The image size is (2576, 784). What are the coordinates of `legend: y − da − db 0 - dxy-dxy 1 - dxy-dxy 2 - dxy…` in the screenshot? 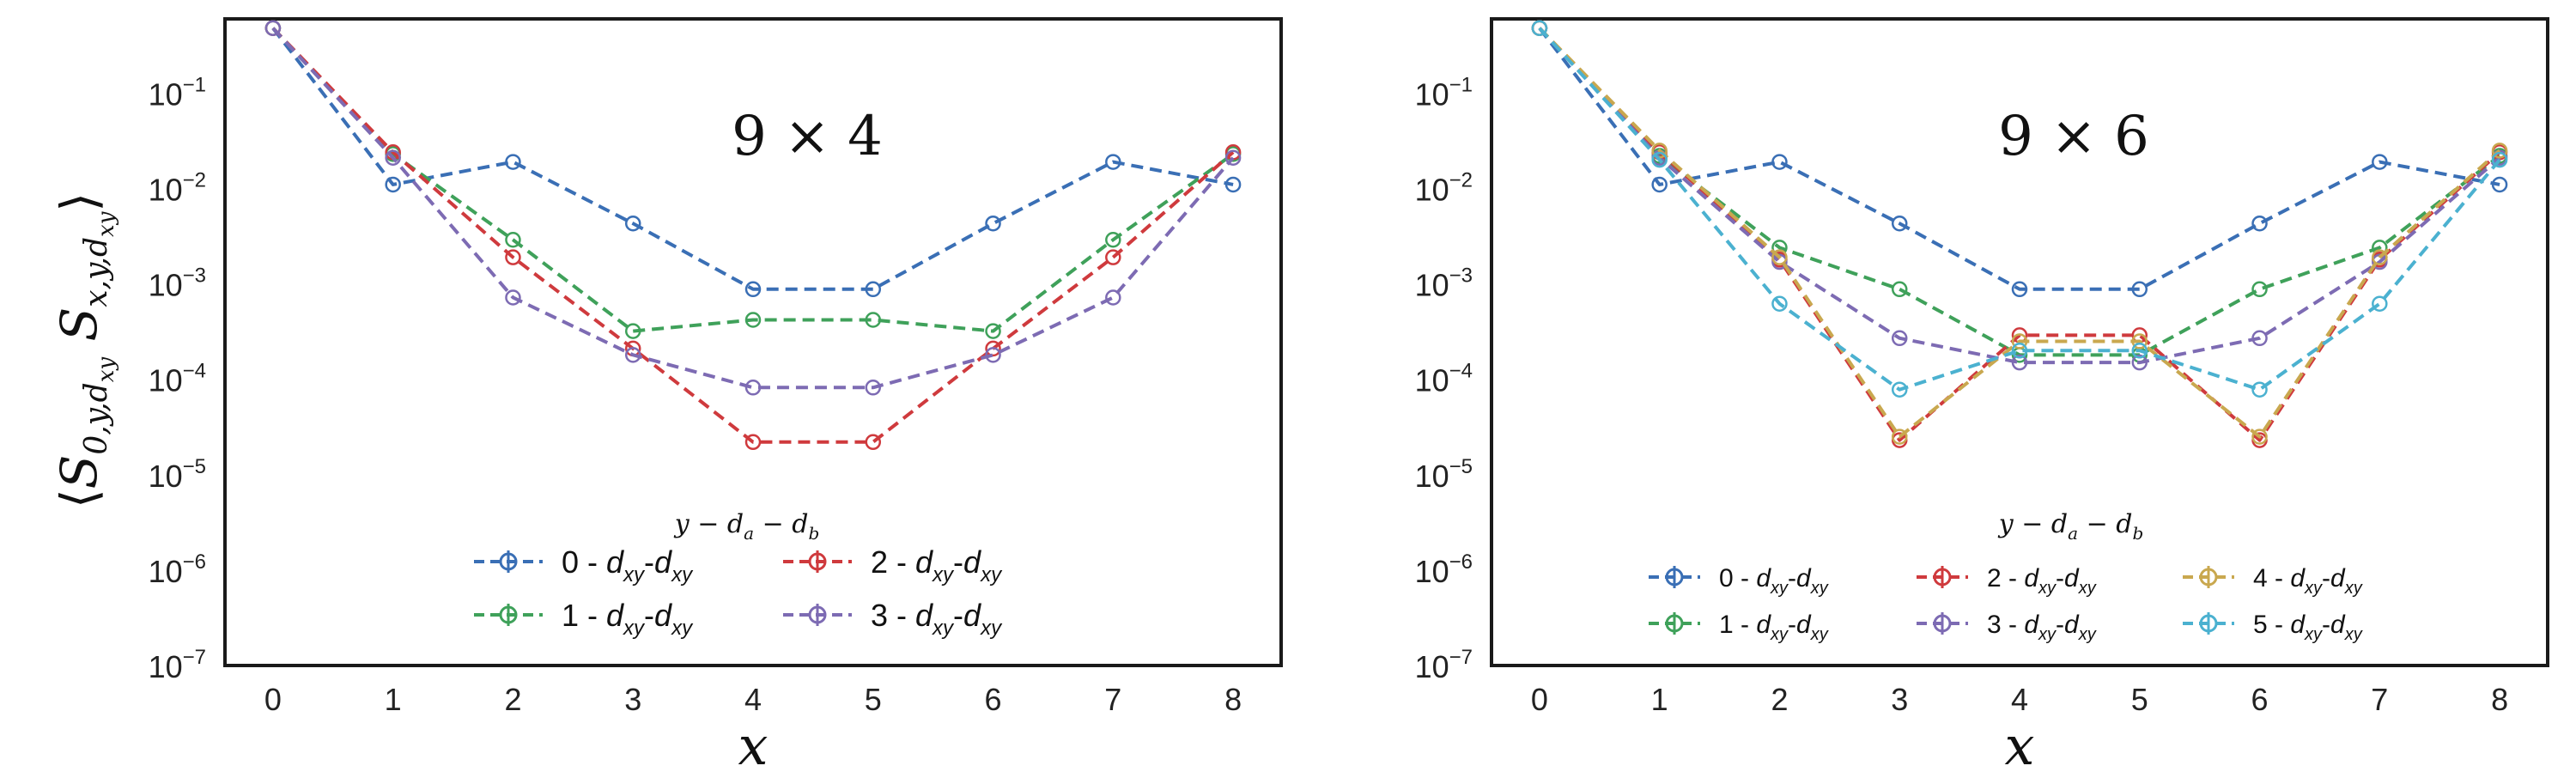 It's located at (2006, 576).